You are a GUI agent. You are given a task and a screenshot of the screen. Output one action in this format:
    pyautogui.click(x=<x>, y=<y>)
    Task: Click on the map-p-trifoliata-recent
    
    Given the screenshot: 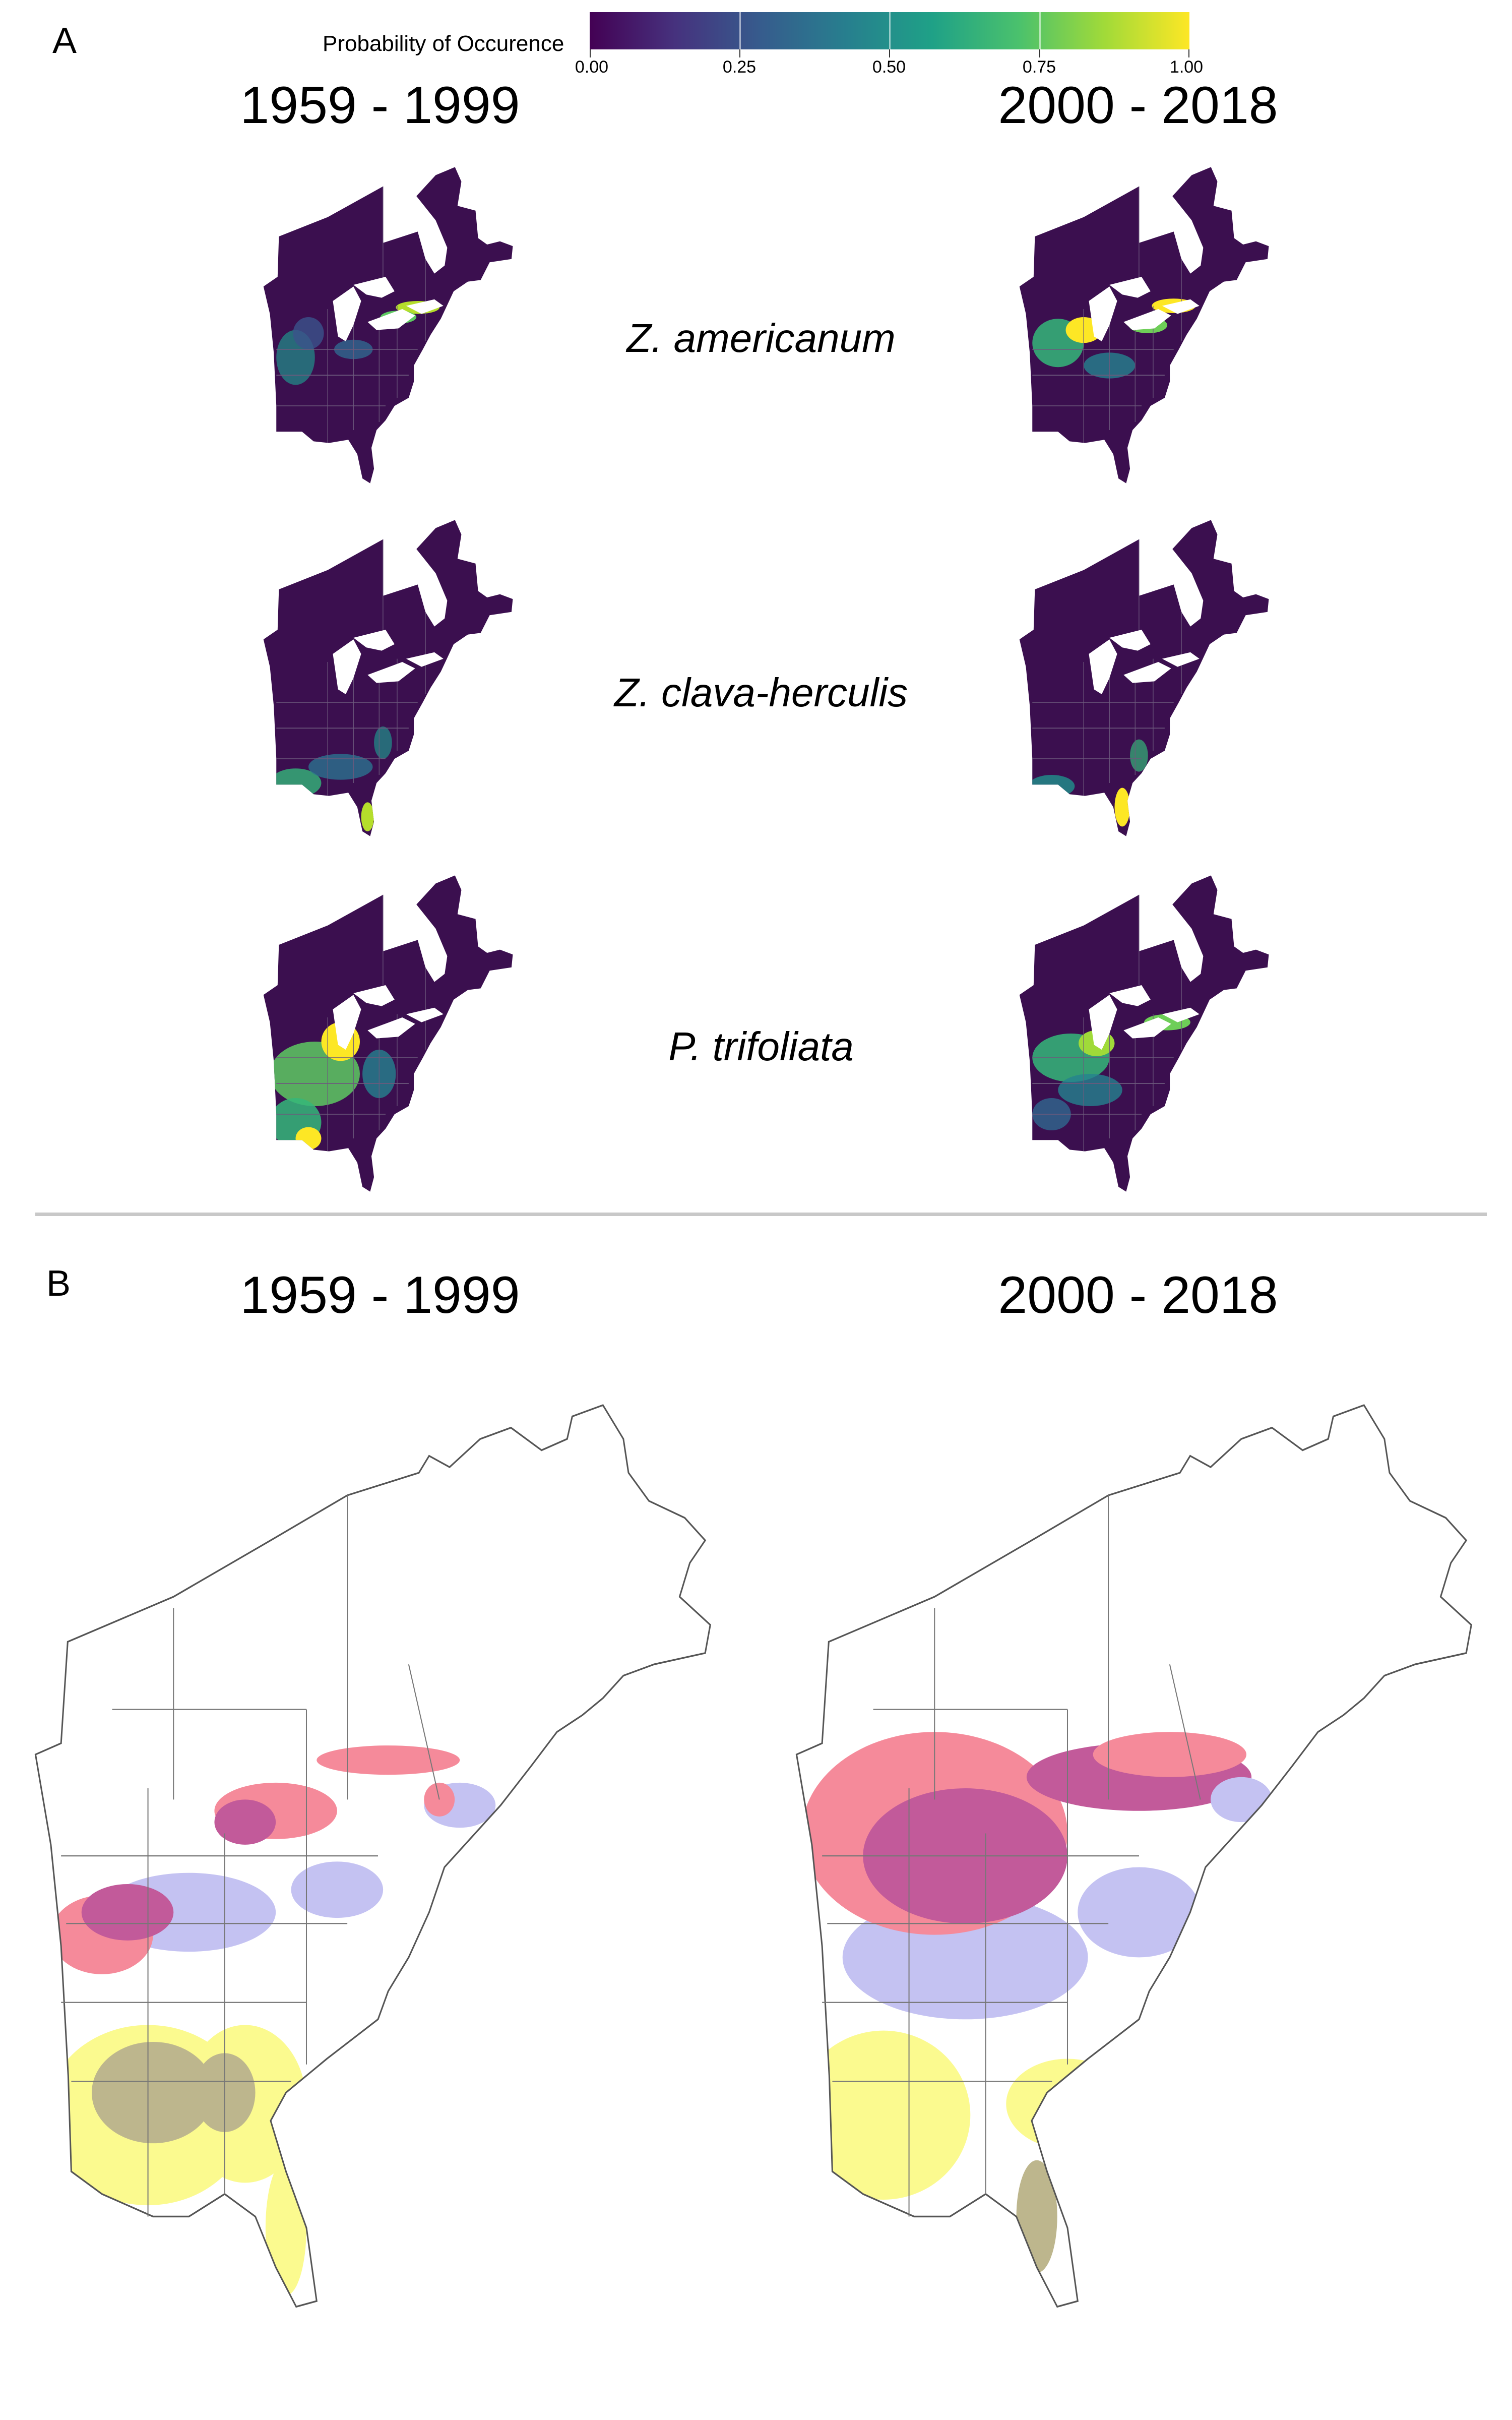 What is the action you would take?
    pyautogui.click(x=1144, y=1033)
    